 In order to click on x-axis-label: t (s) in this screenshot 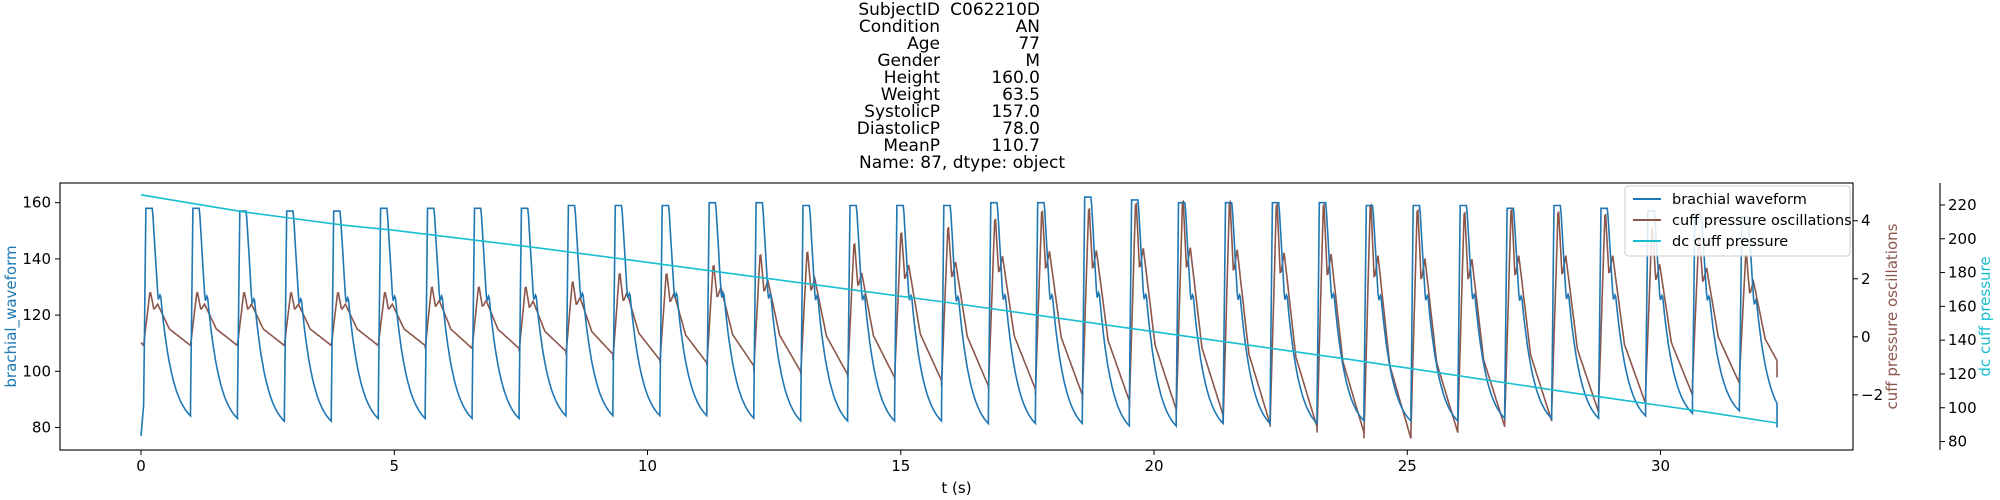, I will do `click(956, 488)`.